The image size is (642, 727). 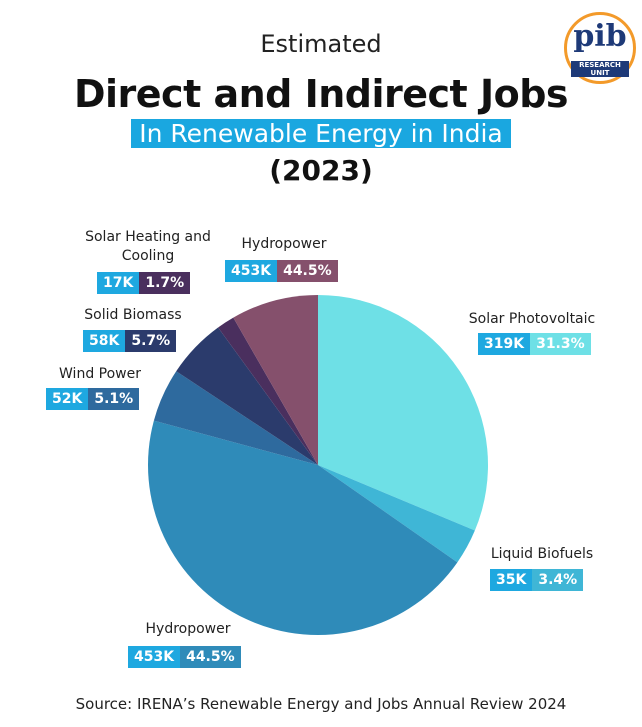 What do you see at coordinates (600, 69) in the screenshot?
I see `logo-subtext: RESEARCH UNIT` at bounding box center [600, 69].